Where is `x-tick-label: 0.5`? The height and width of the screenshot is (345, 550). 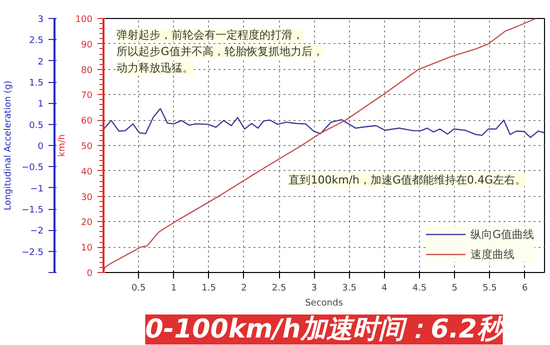
x-tick-label: 0.5 is located at coordinates (138, 289).